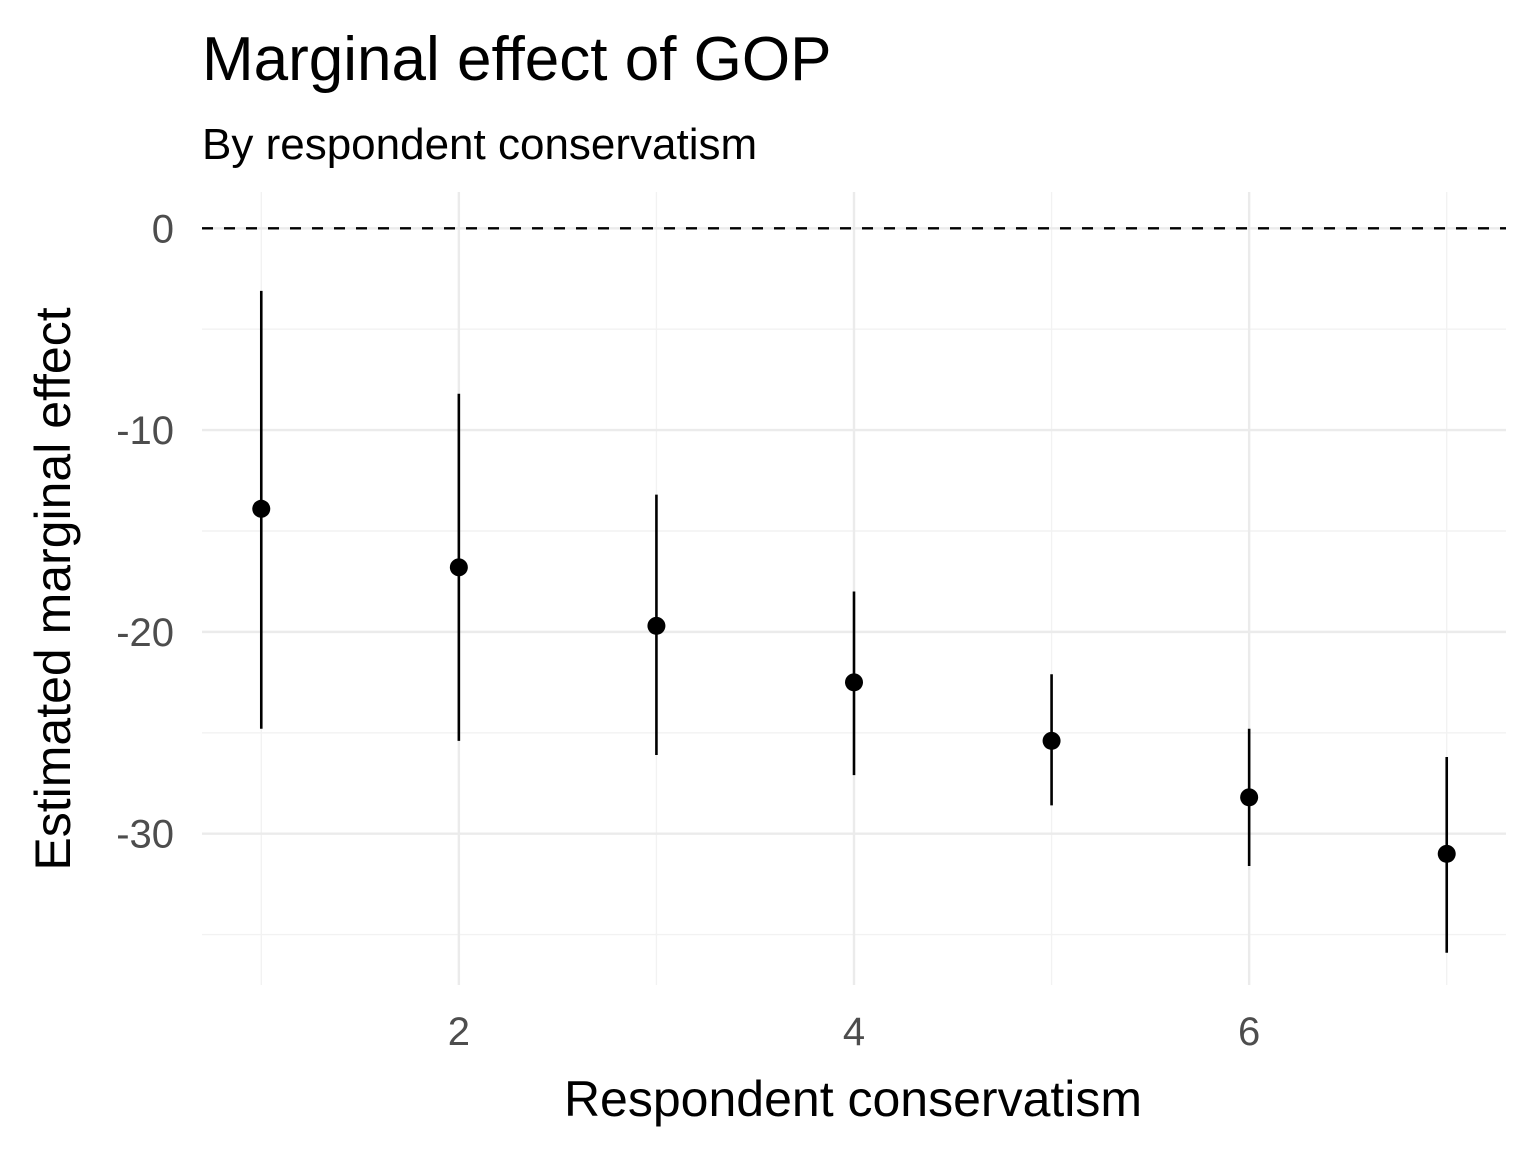  I want to click on y-tick-label: -30, so click(145, 835).